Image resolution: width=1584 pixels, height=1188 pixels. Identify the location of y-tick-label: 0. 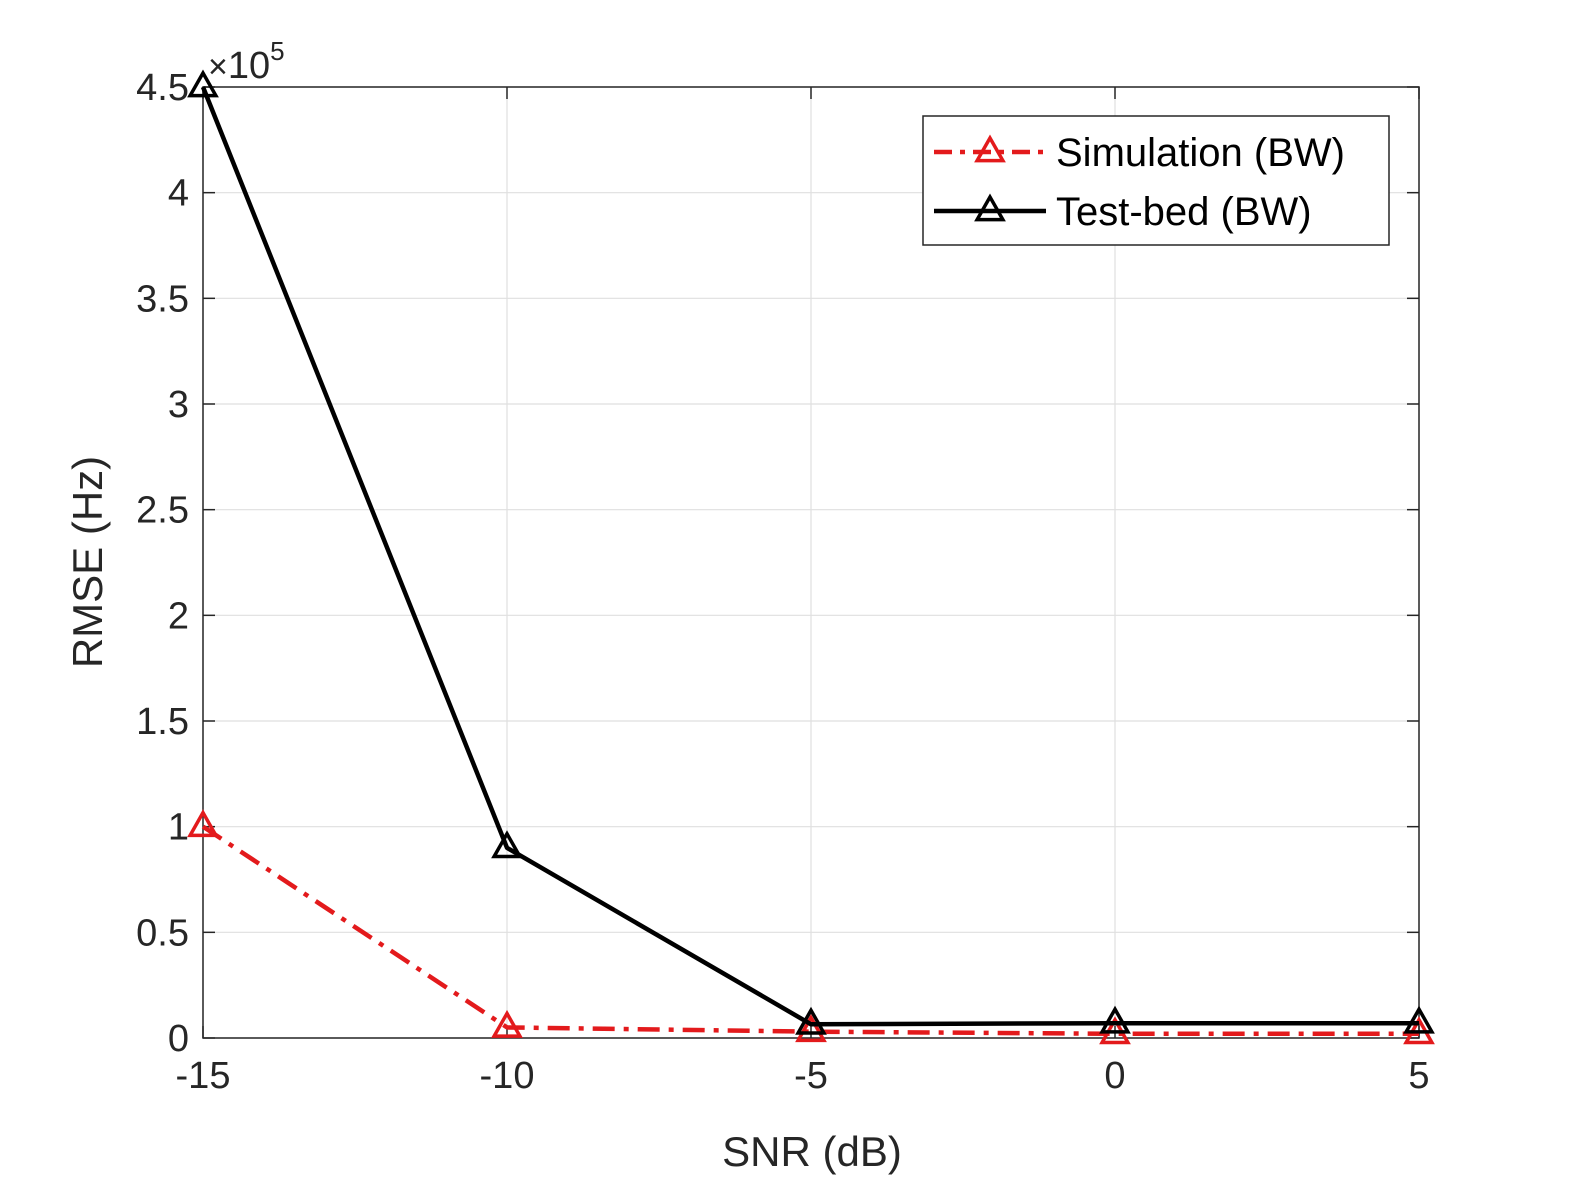
(178, 1039).